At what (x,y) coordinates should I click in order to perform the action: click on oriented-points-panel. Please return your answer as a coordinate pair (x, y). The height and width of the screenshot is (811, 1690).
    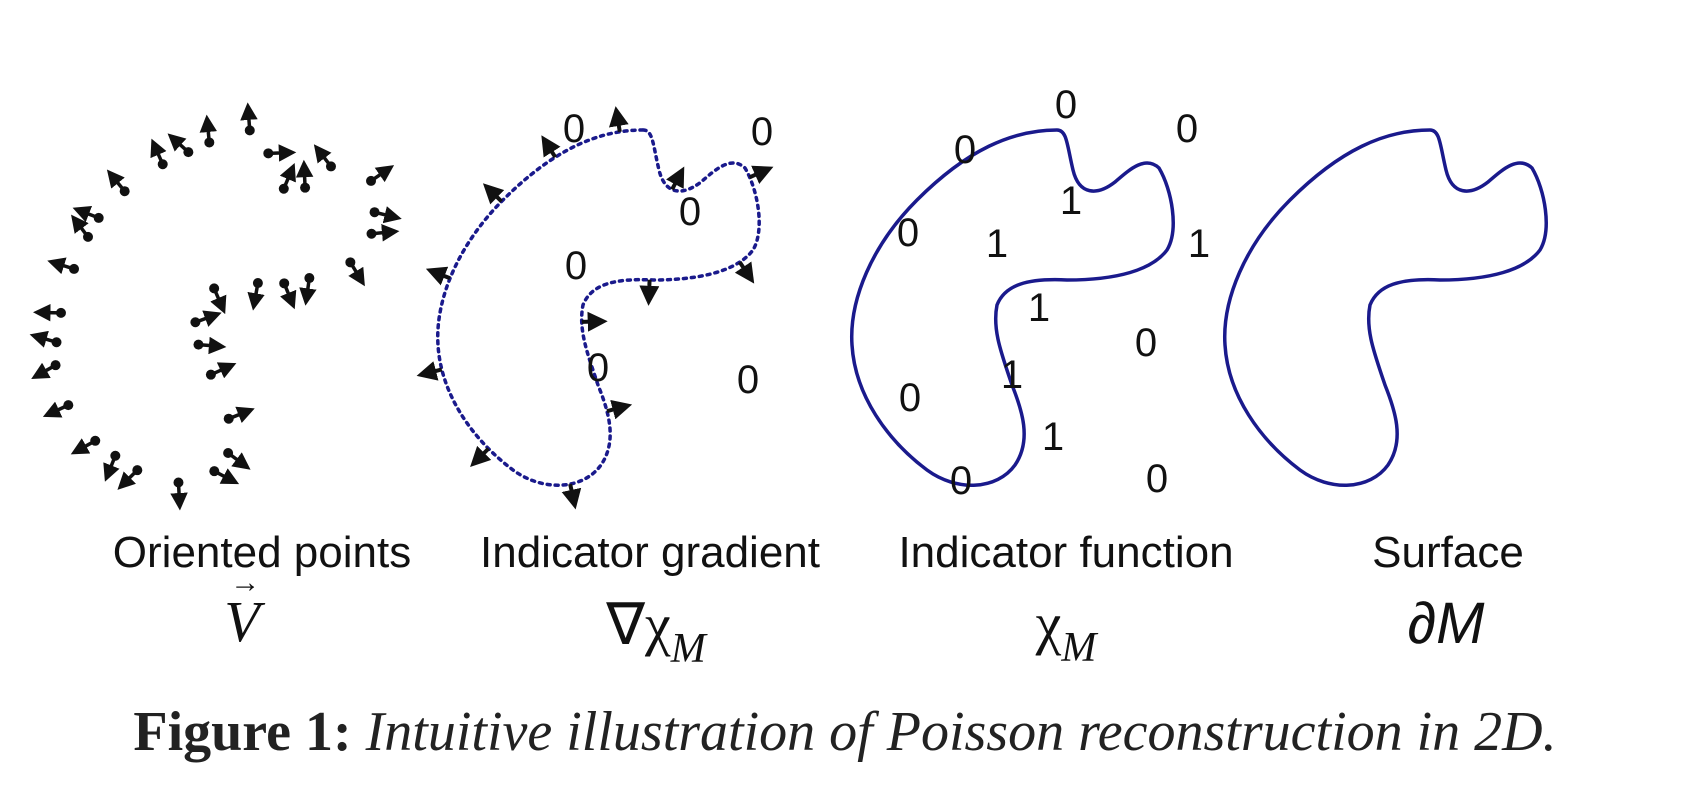
    Looking at the image, I should click on (215, 306).